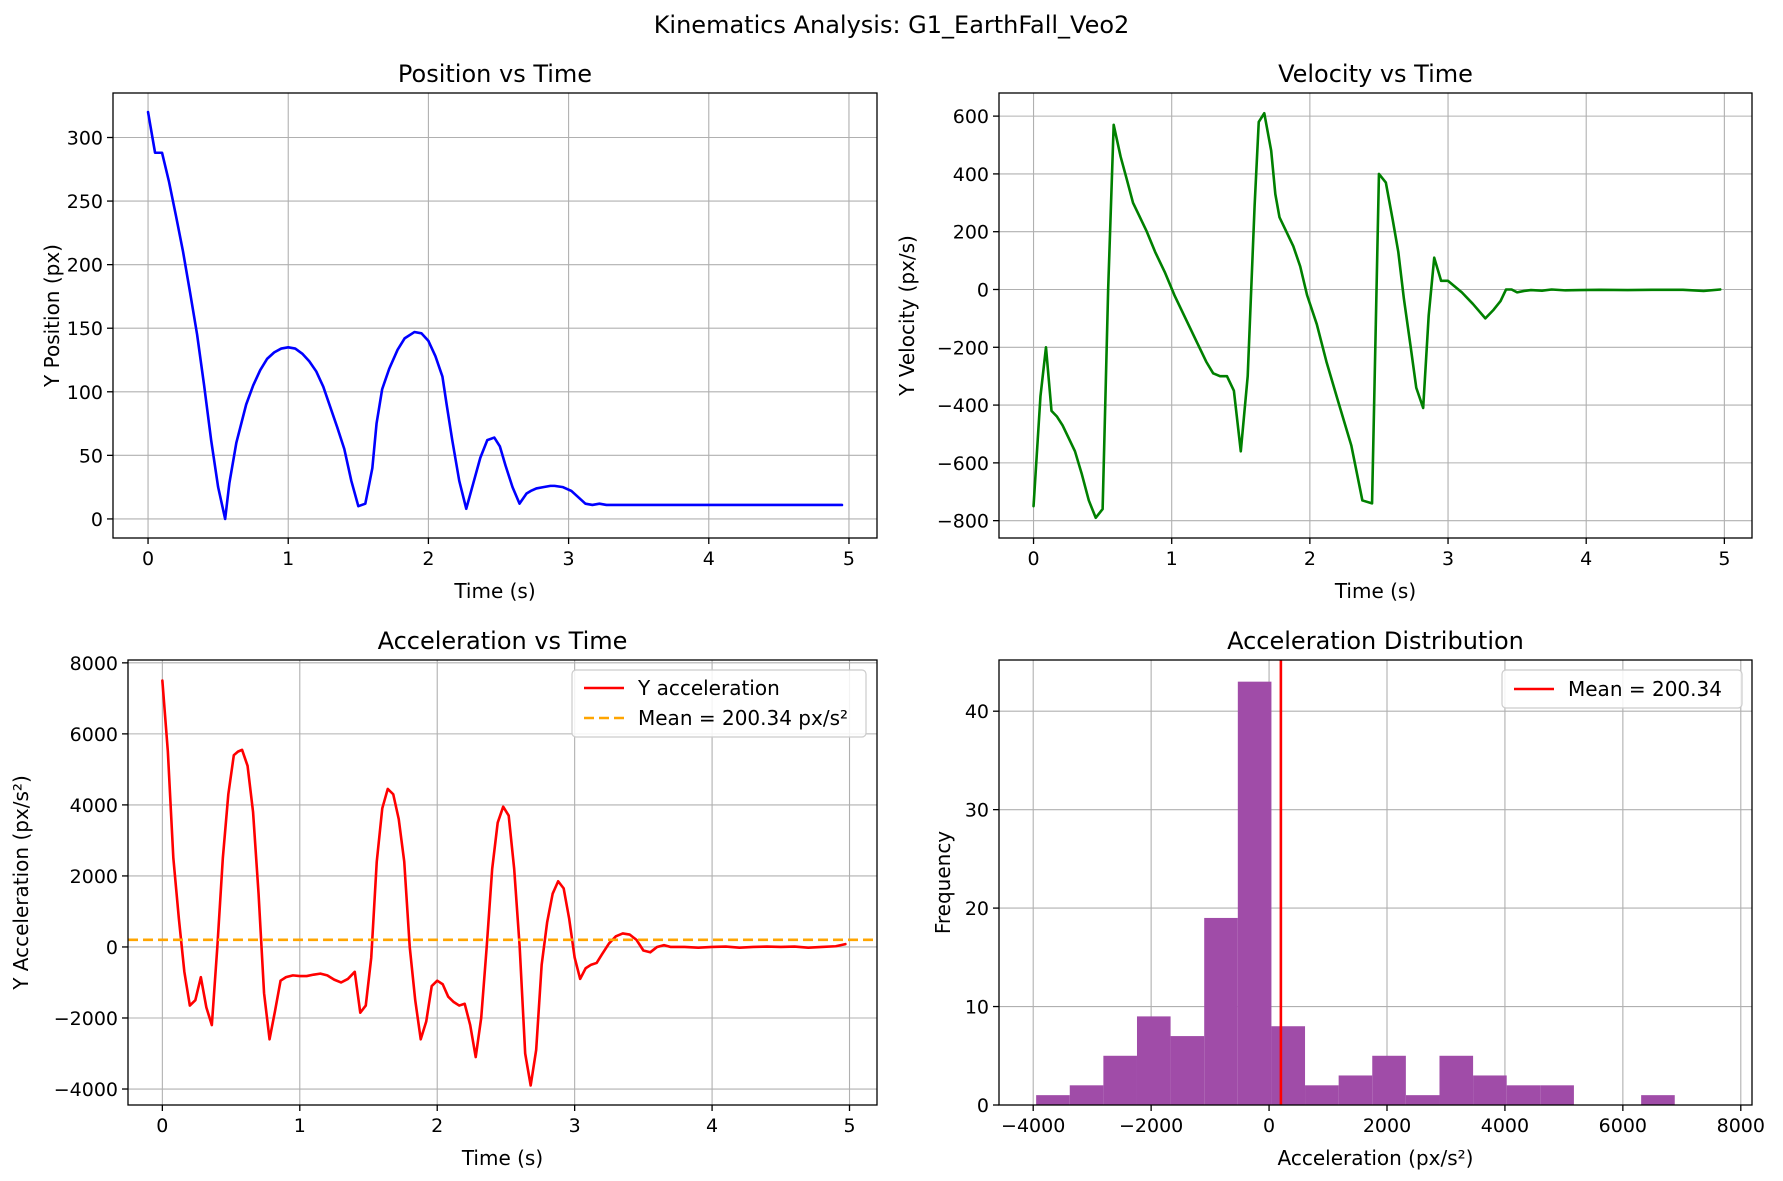 The height and width of the screenshot is (1181, 1783). Describe the element at coordinates (1033, 1126) in the screenshot. I see `x-tick-label: −4000` at that location.